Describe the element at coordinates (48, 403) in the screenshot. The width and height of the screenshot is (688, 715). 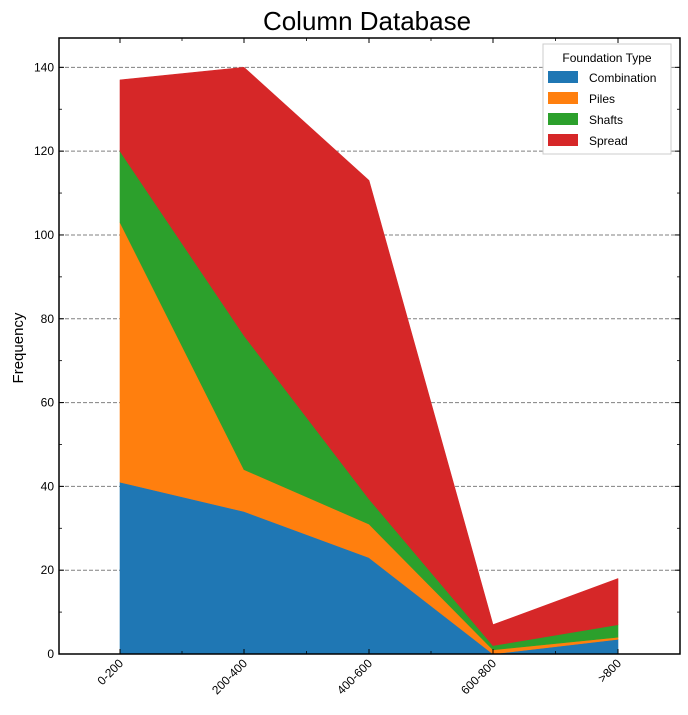
I see `y-tick-label: 60` at that location.